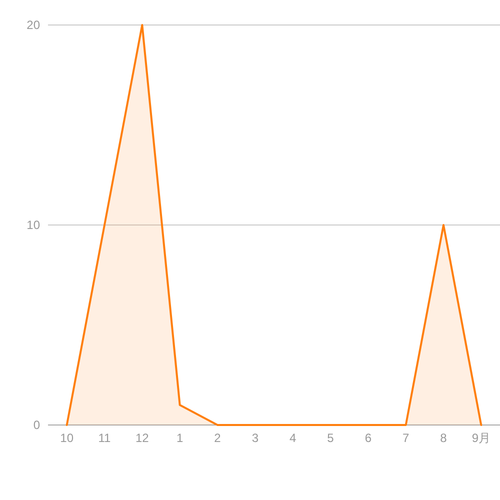  I want to click on x-tick-label: 3, so click(255, 438).